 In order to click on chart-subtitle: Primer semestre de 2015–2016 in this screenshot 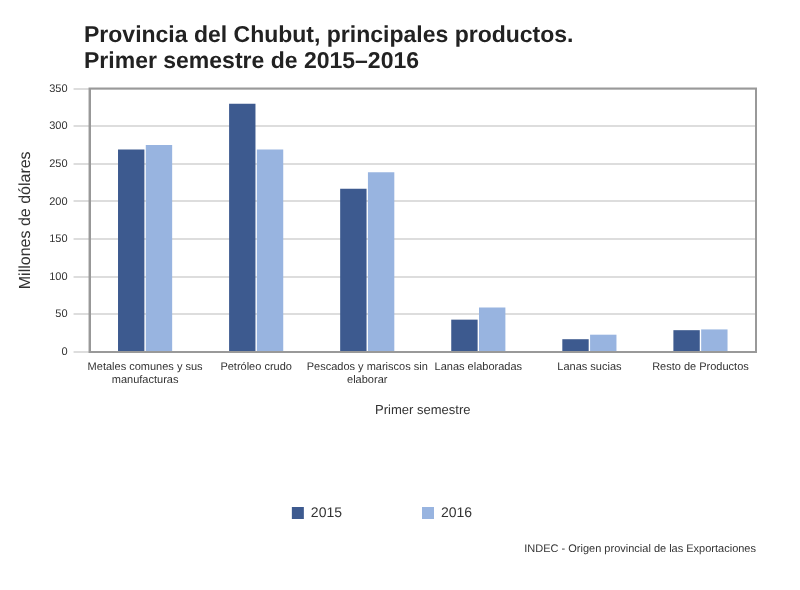, I will do `click(253, 63)`.